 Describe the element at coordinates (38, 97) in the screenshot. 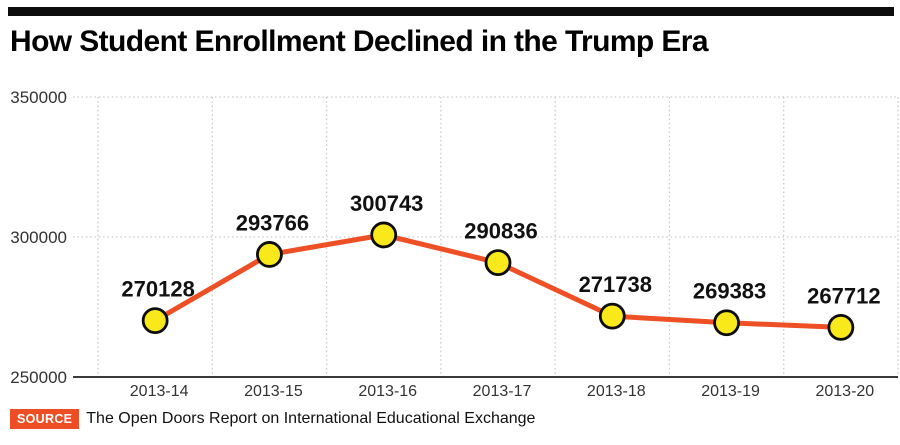

I see `y-tick-label: 350000` at that location.